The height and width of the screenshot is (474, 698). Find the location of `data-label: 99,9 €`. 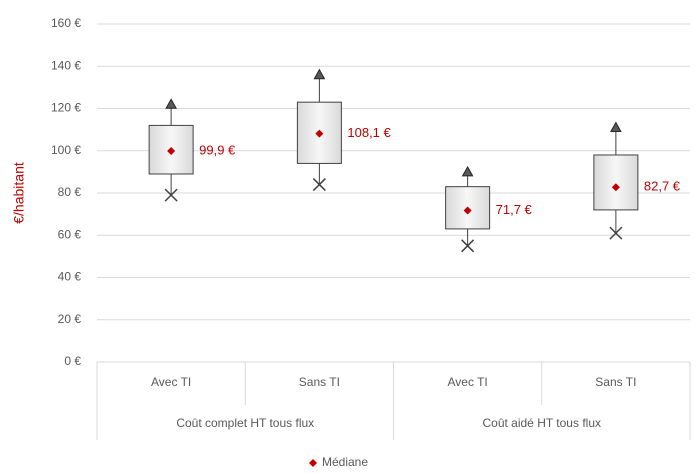

data-label: 99,9 € is located at coordinates (217, 149).